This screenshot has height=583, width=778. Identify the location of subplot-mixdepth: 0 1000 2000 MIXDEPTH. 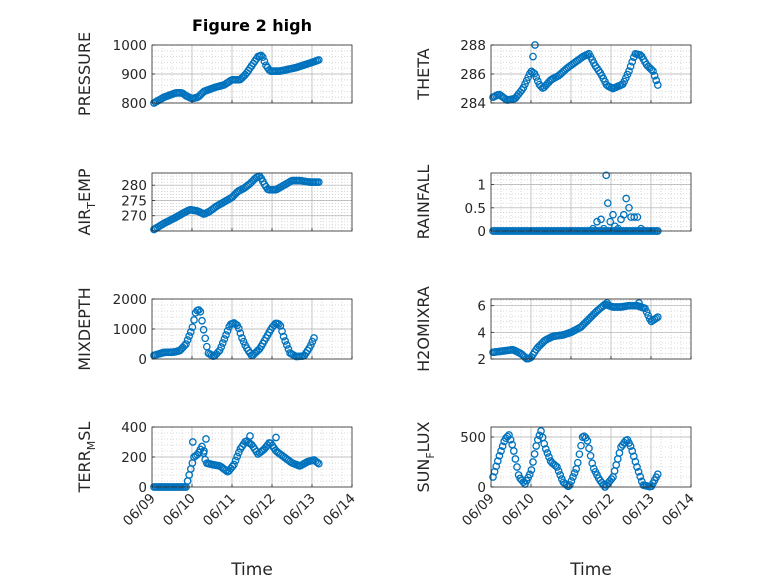
(214, 329).